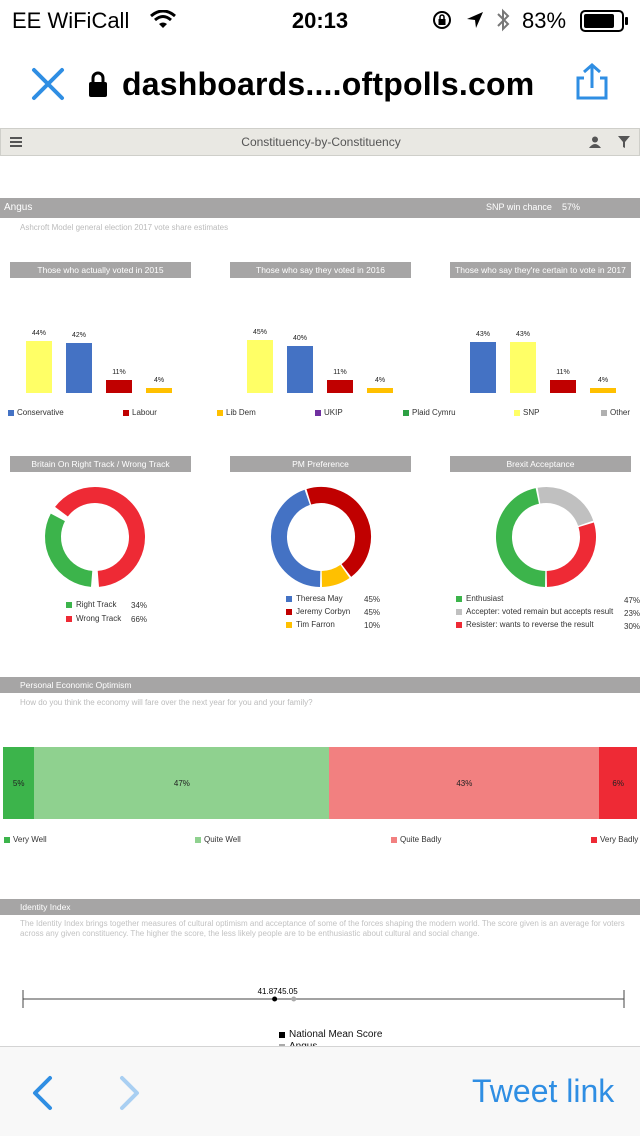 This screenshot has height=1136, width=640. I want to click on identity-header: Identity Index, so click(320, 907).